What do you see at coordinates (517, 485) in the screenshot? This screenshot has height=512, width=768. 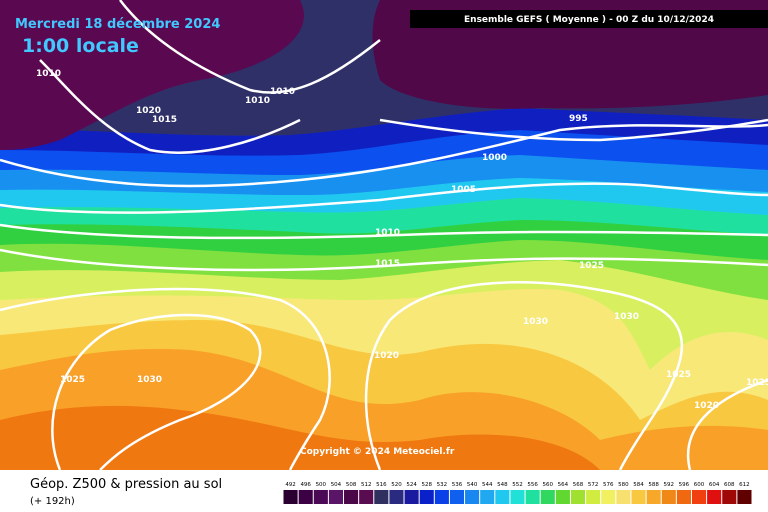 I see `legend-label: 552` at bounding box center [517, 485].